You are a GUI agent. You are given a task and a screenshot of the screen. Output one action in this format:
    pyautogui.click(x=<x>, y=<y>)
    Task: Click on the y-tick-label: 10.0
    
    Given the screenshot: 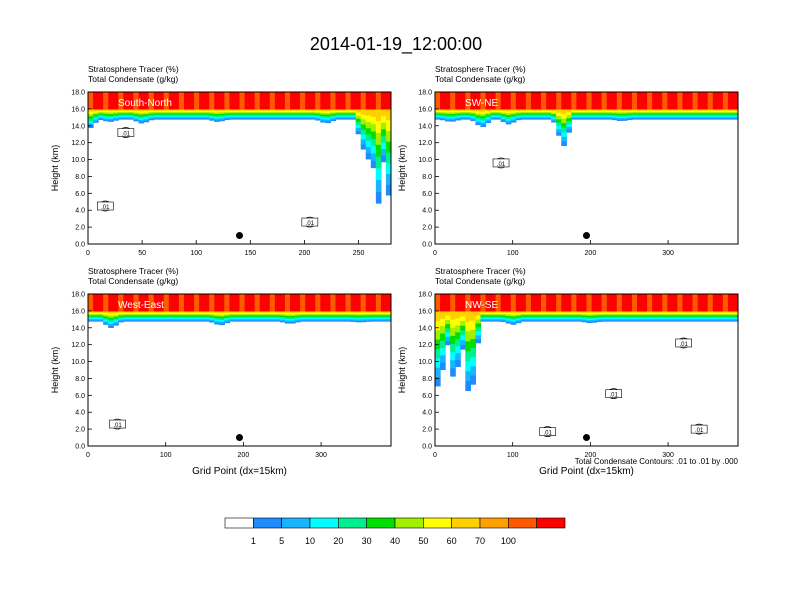 What is the action you would take?
    pyautogui.click(x=425, y=362)
    